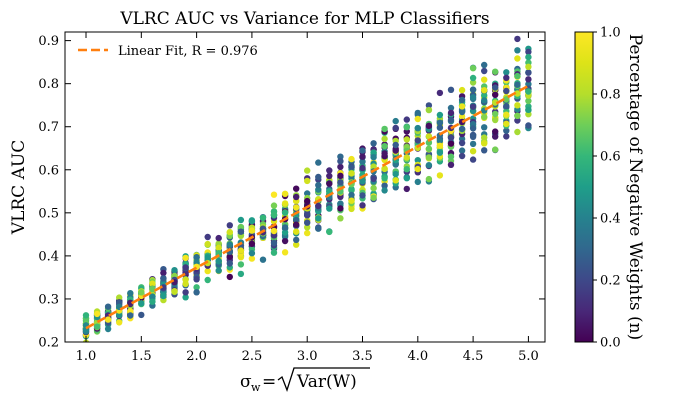 The height and width of the screenshot is (408, 680). I want to click on legend: Linear Fit, R = 0.976, so click(168, 51).